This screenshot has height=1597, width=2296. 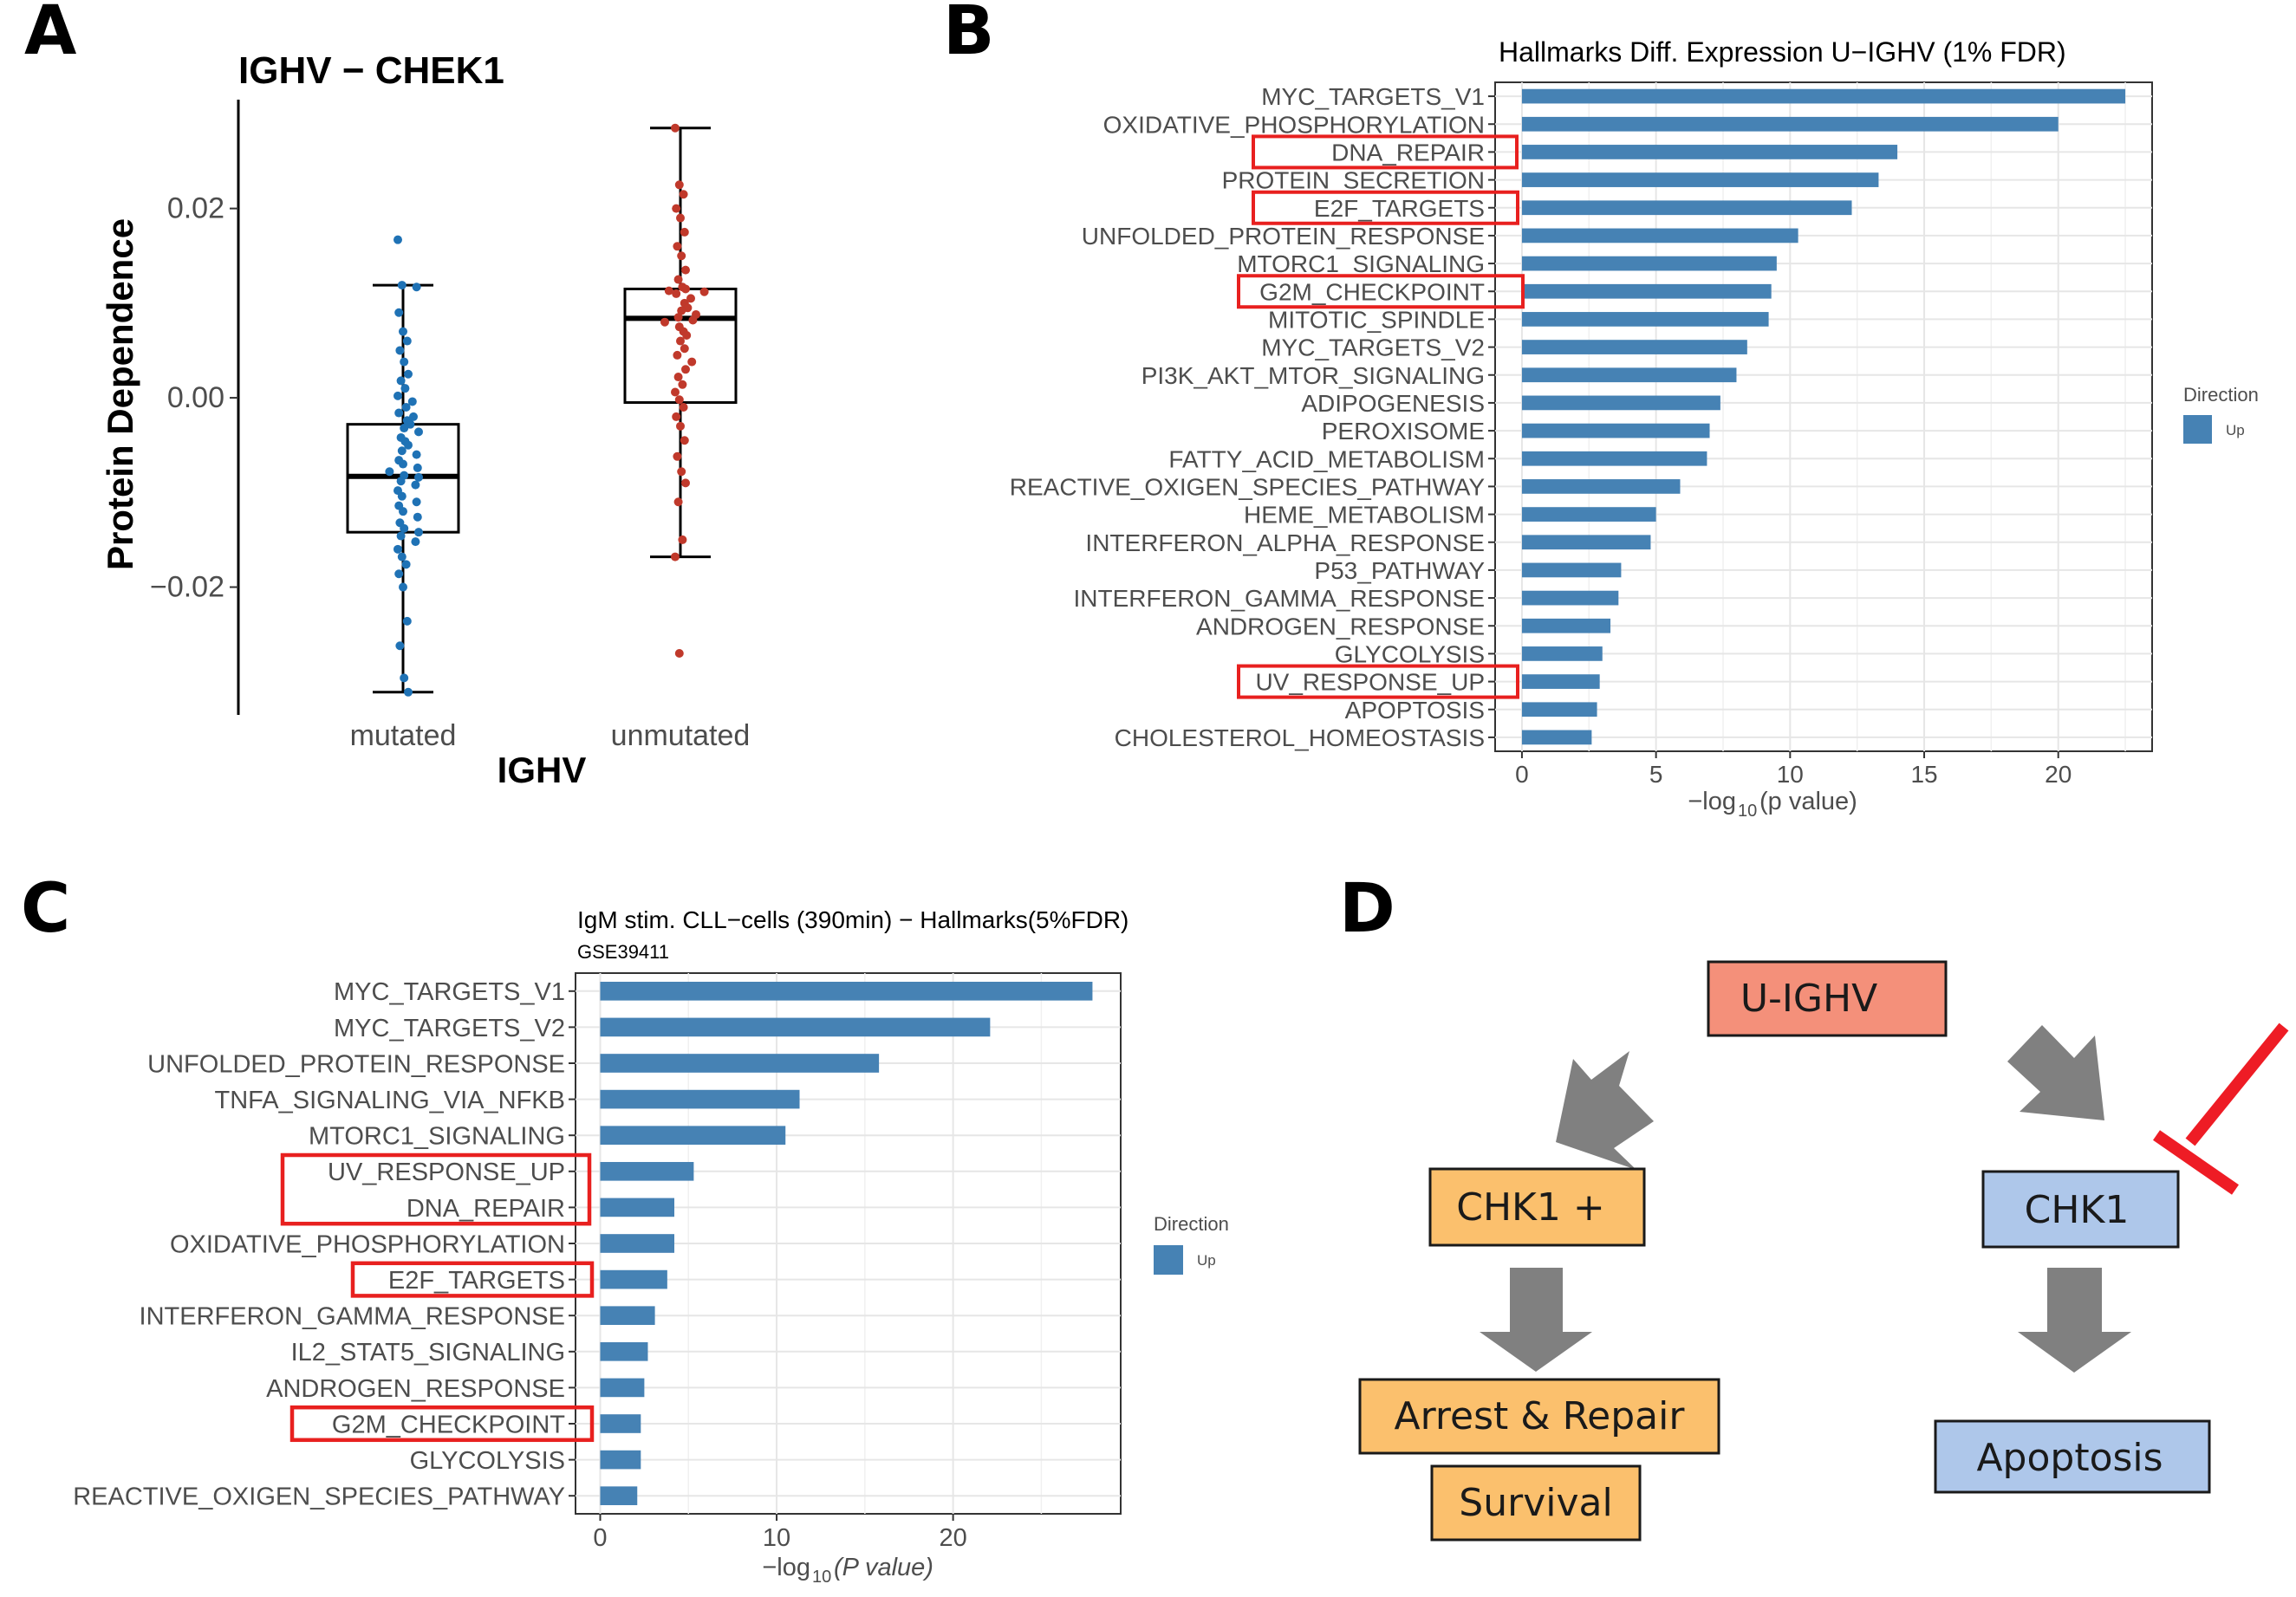 What do you see at coordinates (415, 1389) in the screenshot?
I see `hallmarks-igm-category-label: ANDROGEN_RESPONSE` at bounding box center [415, 1389].